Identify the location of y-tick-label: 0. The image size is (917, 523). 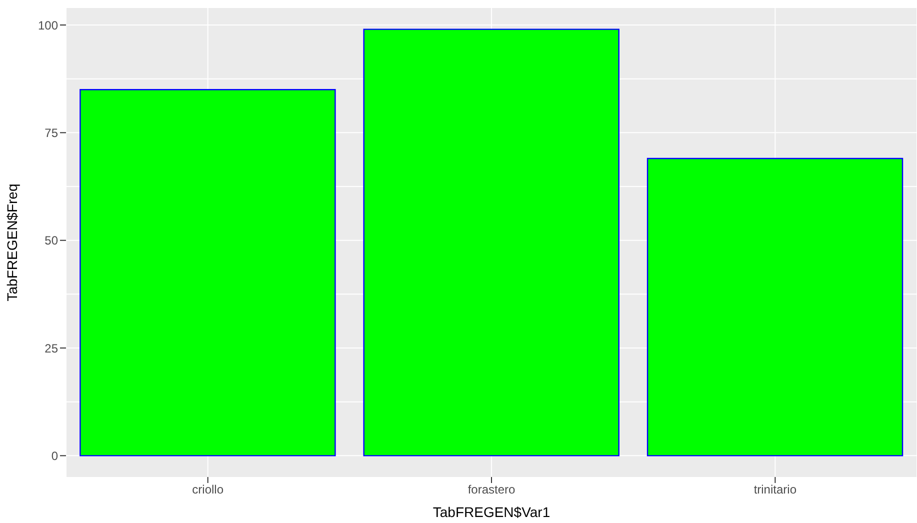
(54, 455).